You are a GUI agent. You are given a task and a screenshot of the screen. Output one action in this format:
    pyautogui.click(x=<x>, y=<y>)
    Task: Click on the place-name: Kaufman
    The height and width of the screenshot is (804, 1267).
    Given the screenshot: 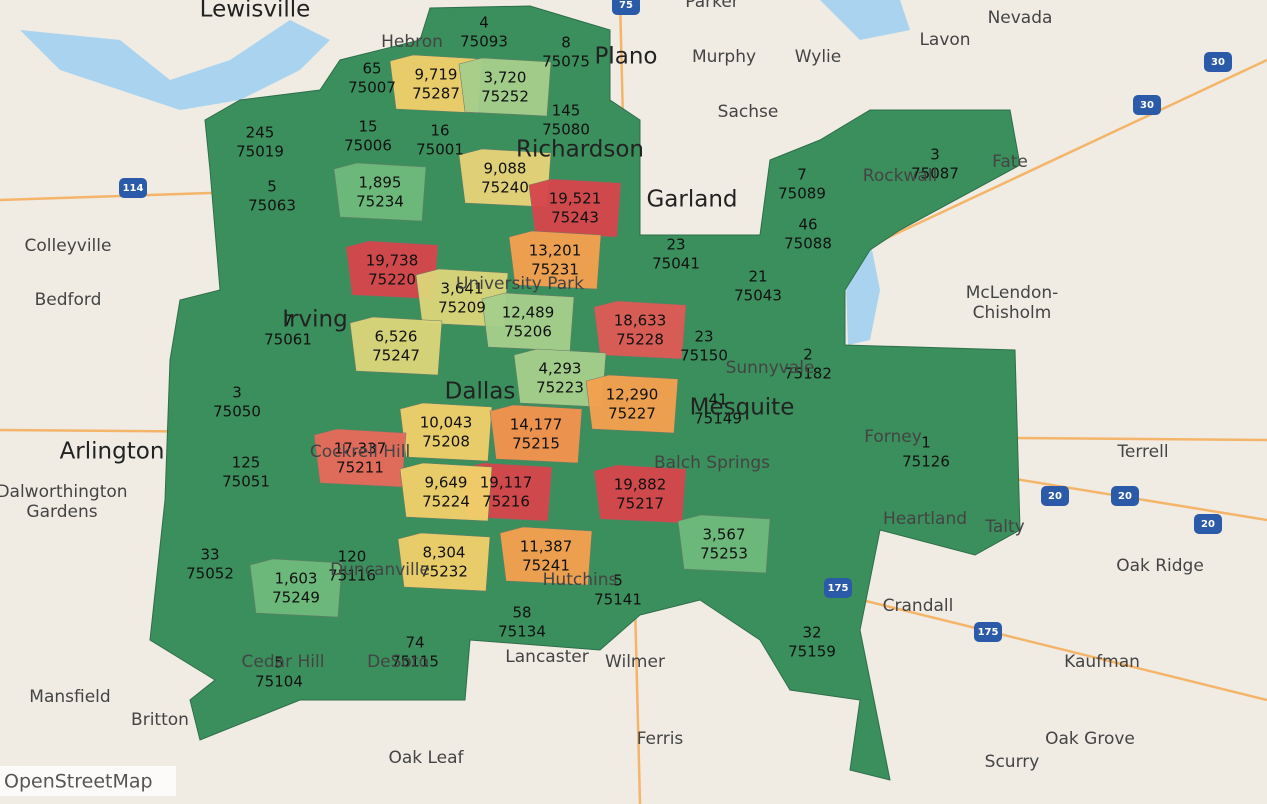 What is the action you would take?
    pyautogui.click(x=1102, y=662)
    